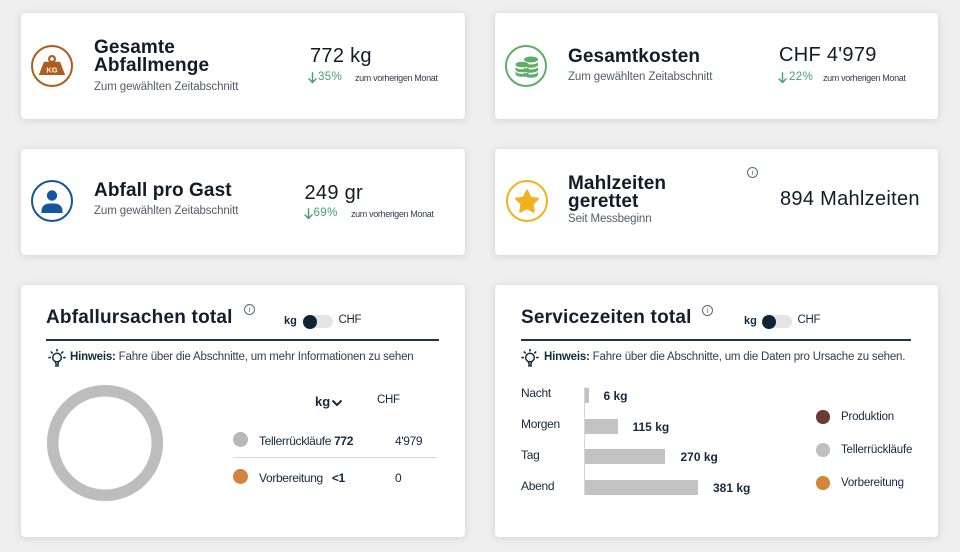  What do you see at coordinates (51, 69) in the screenshot?
I see `svg-text: KG` at bounding box center [51, 69].